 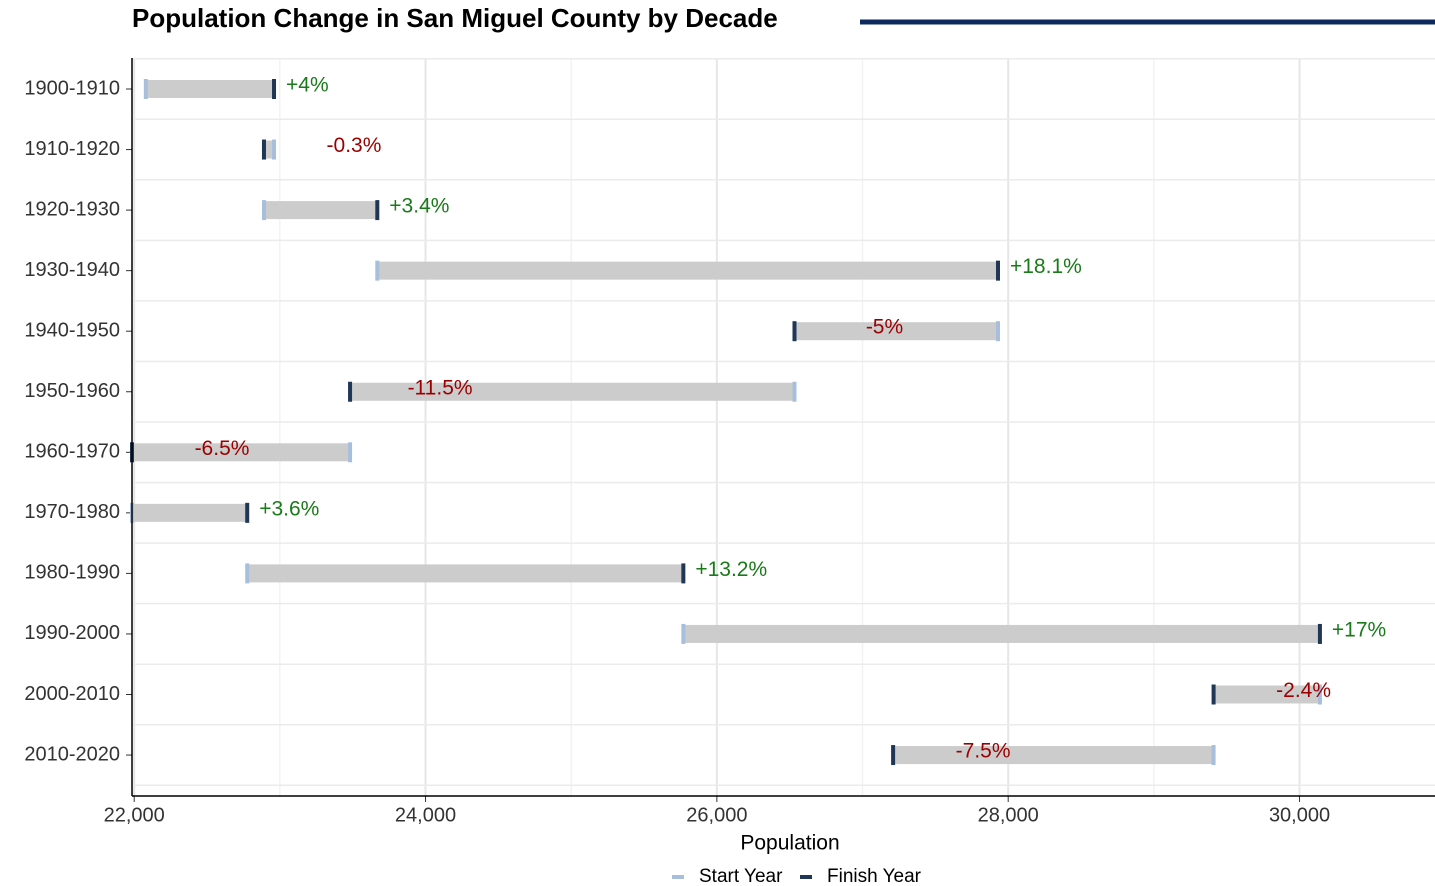 I want to click on y-tick-label: 1980-1990, so click(x=72, y=573).